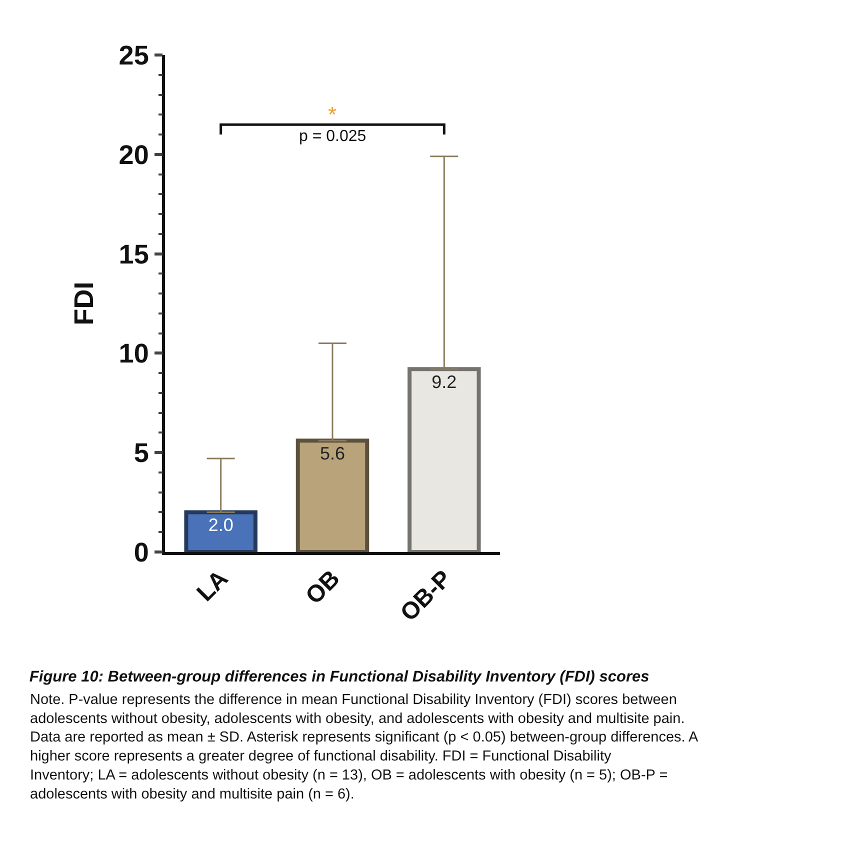 The height and width of the screenshot is (856, 841). What do you see at coordinates (323, 587) in the screenshot?
I see `x-tick-label: OB` at bounding box center [323, 587].